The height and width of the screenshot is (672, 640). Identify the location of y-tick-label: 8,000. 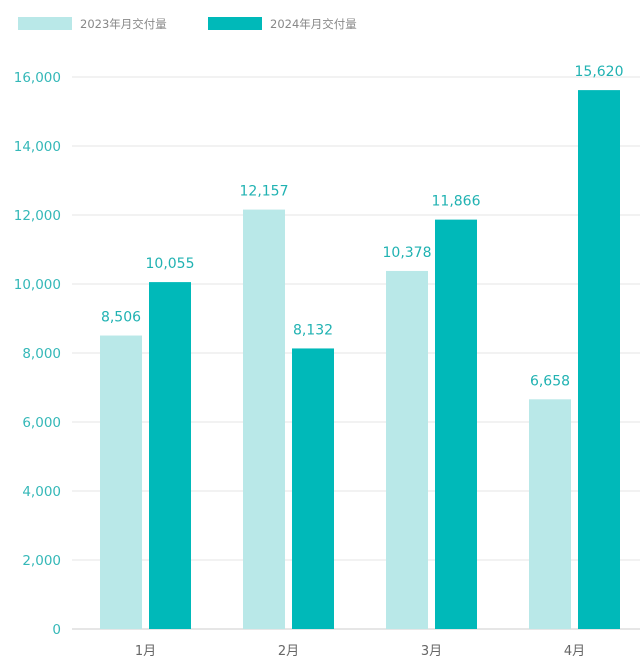
(41, 354).